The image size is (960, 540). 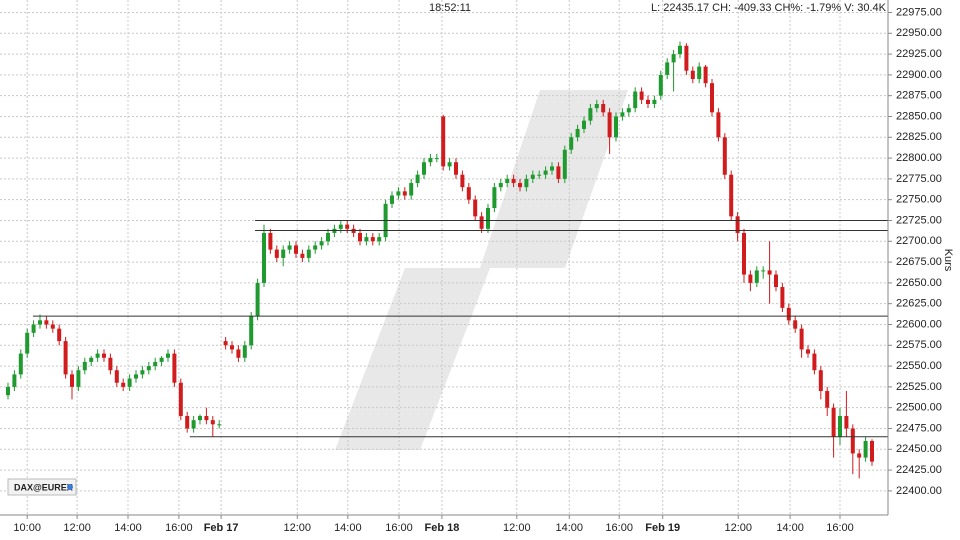 I want to click on y-tick-label: 22700.00, so click(x=919, y=241).